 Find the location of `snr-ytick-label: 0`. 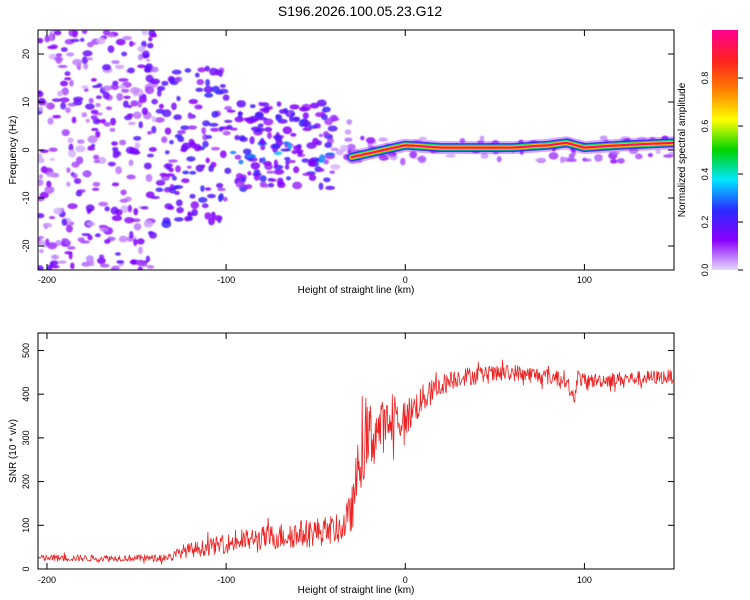

snr-ytick-label: 0 is located at coordinates (26, 568).